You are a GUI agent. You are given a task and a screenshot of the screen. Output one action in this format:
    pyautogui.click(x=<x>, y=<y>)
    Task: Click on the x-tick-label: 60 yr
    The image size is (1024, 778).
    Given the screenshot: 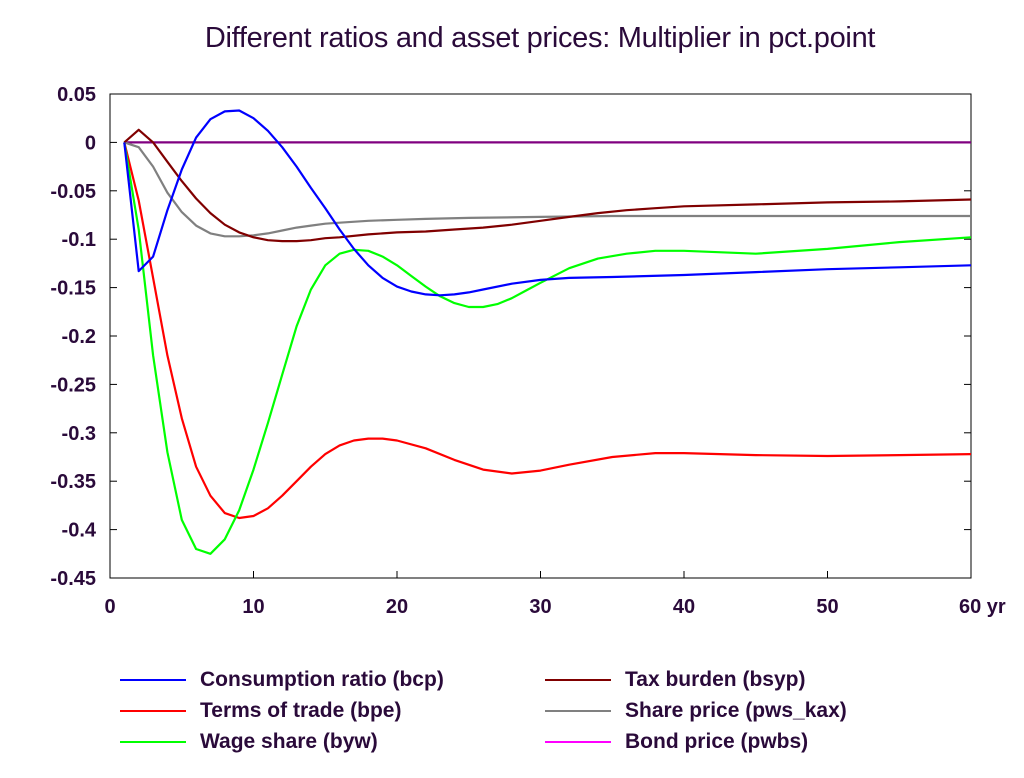 What is the action you would take?
    pyautogui.click(x=982, y=607)
    